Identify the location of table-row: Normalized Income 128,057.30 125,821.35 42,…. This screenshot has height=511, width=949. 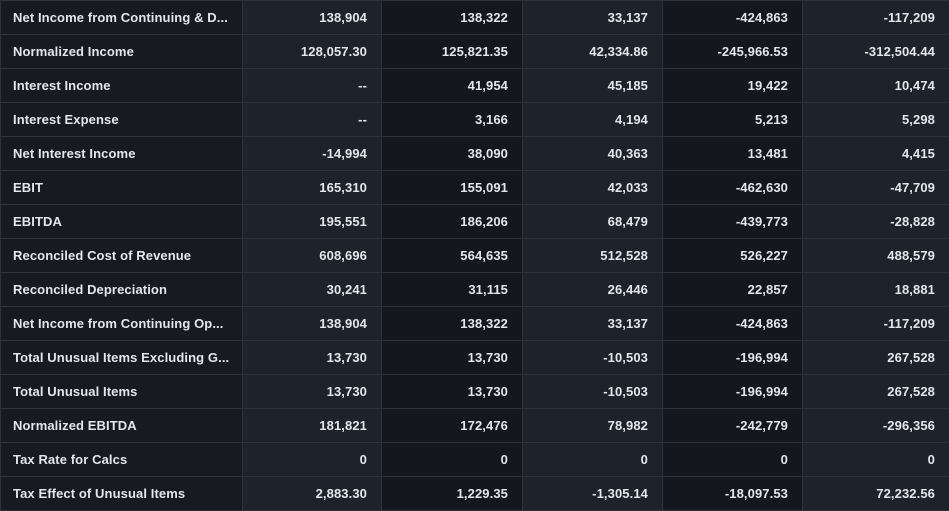
(474, 52).